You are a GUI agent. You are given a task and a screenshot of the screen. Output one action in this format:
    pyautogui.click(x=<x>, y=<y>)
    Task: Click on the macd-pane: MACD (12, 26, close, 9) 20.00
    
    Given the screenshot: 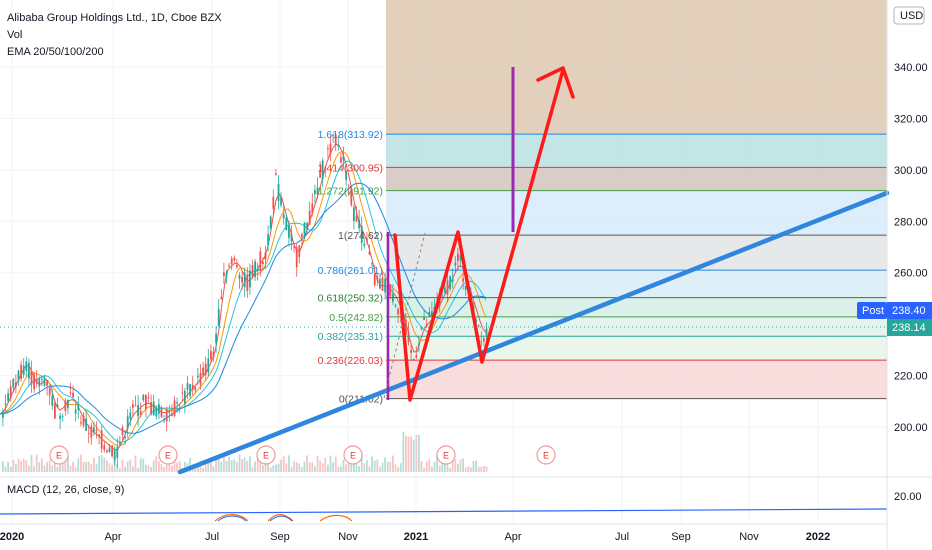 What is the action you would take?
    pyautogui.click(x=466, y=499)
    